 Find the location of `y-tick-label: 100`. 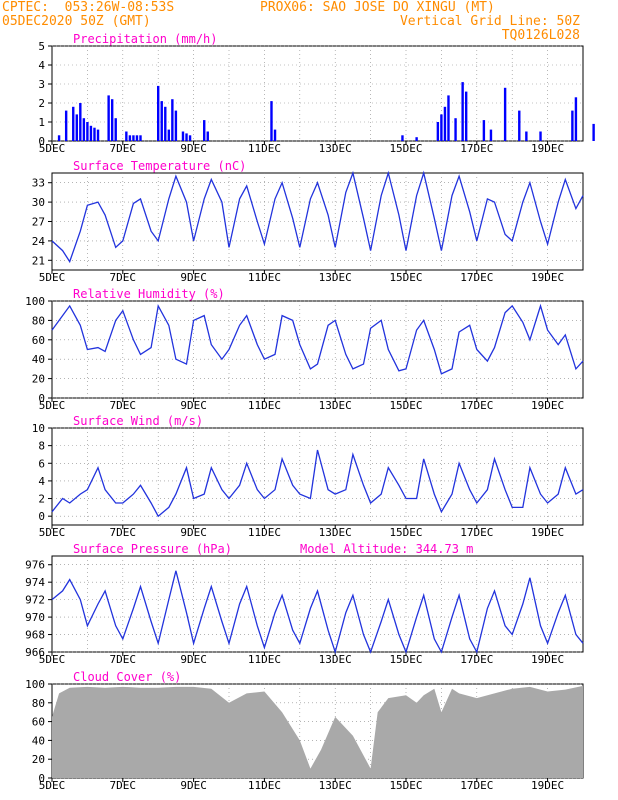

y-tick-label: 100 is located at coordinates (35, 301).